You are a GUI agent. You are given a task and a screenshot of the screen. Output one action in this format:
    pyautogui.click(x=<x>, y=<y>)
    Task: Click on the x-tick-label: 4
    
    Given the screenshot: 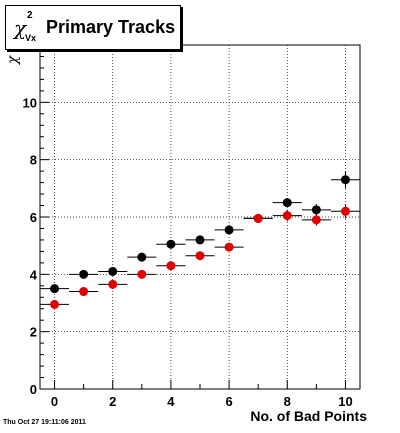 What is the action you would take?
    pyautogui.click(x=171, y=401)
    